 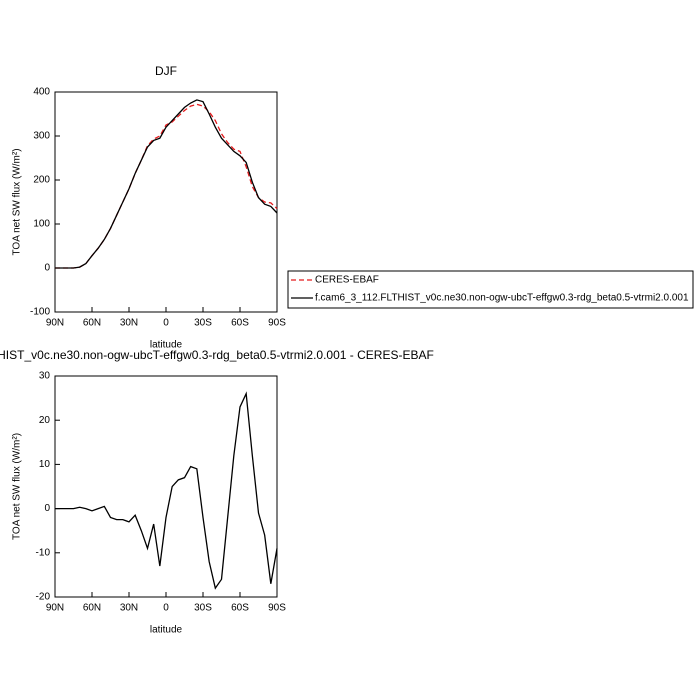 What do you see at coordinates (43, 597) in the screenshot?
I see `y-tick-label: -20` at bounding box center [43, 597].